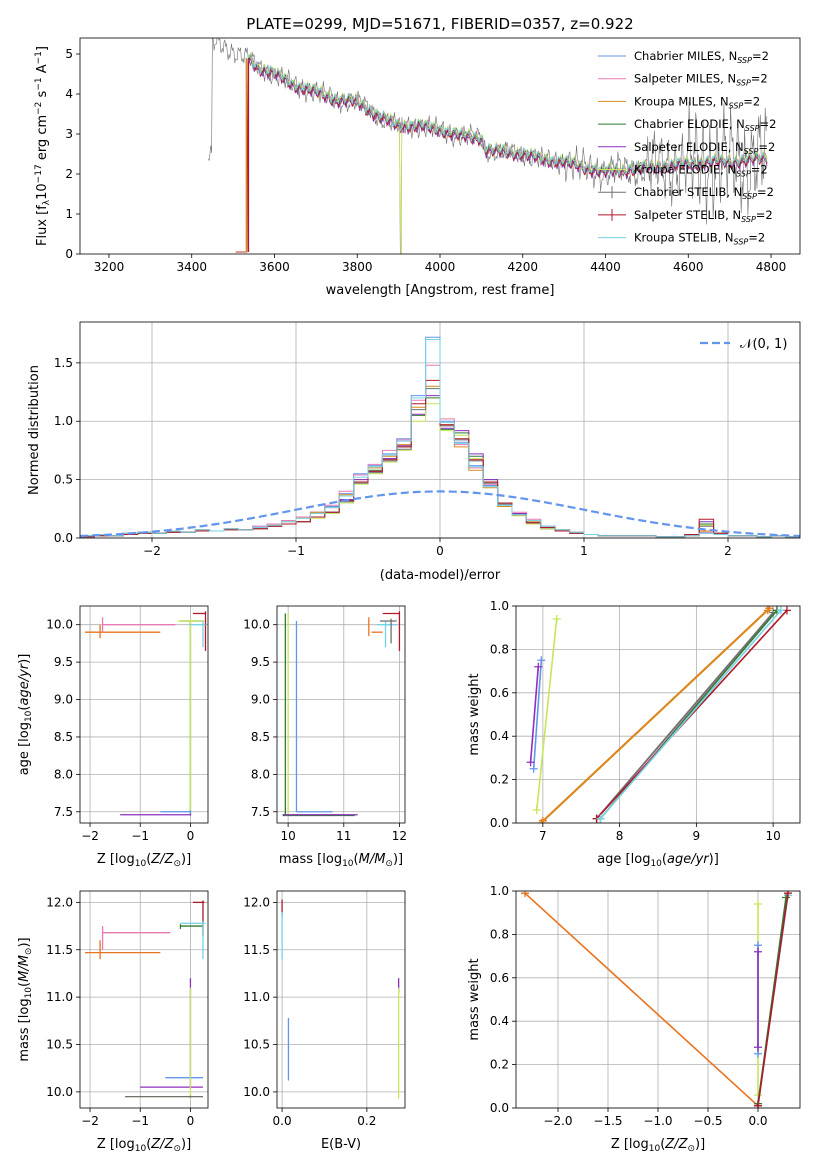 This screenshot has width=819, height=1170. Describe the element at coordinates (69, 94) in the screenshot. I see `y-tick-label: 4` at that location.